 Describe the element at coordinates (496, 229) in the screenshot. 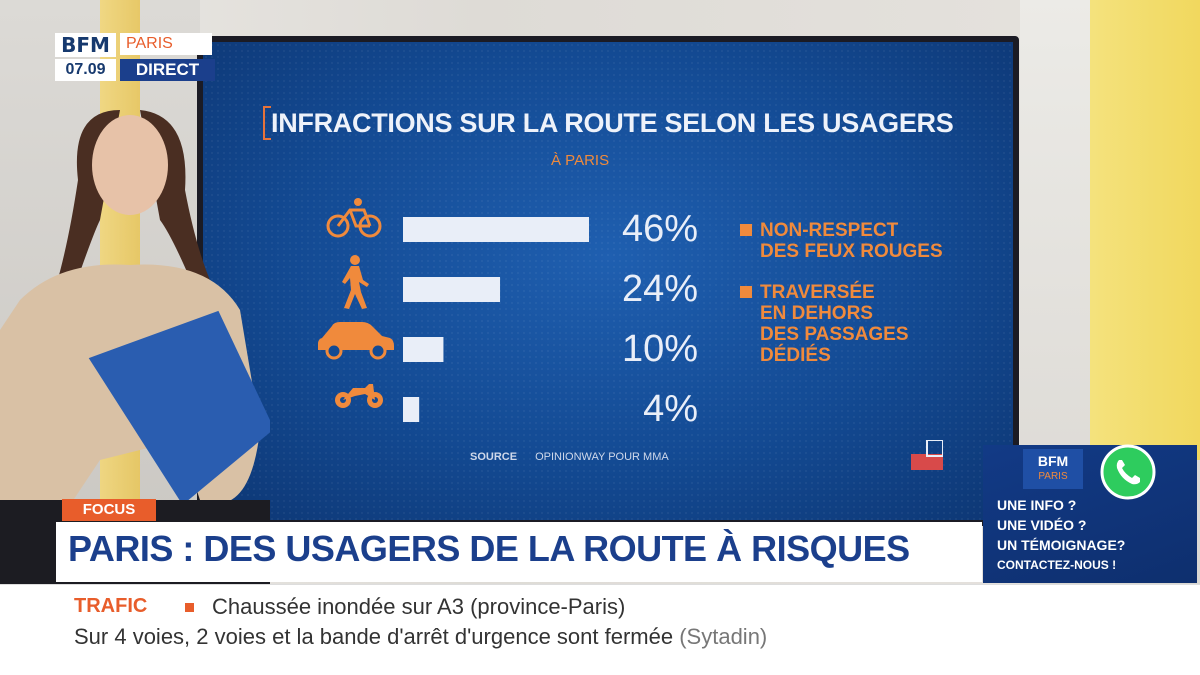

I see `bar-bicycle` at that location.